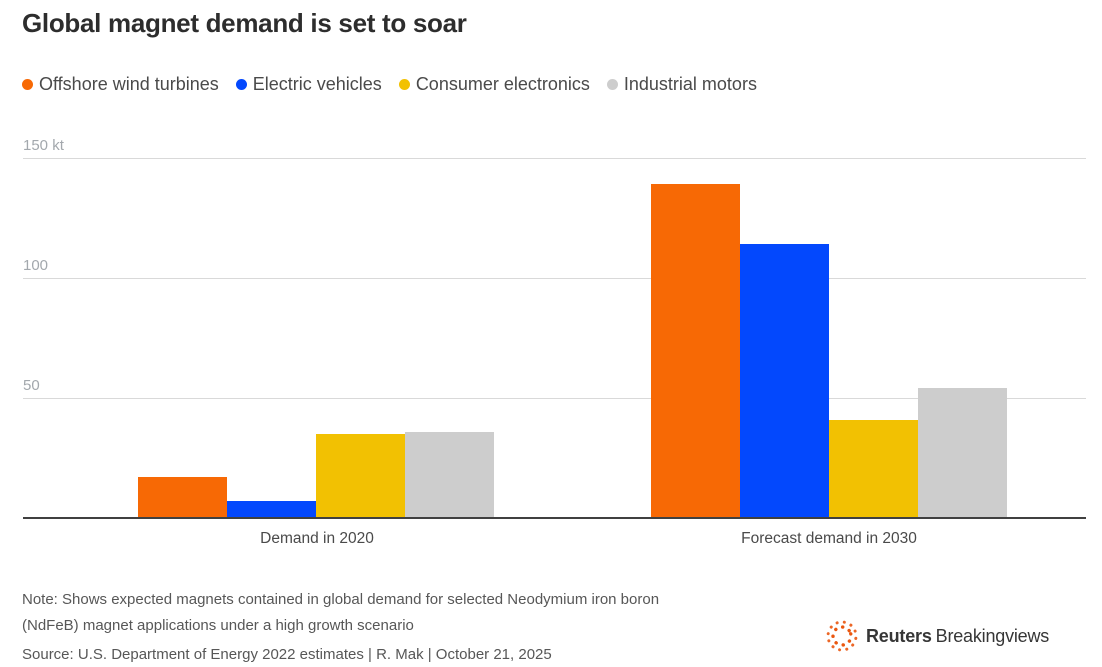 The height and width of the screenshot is (667, 1102). I want to click on legend-item-offshore-wind-turbines: Offshore wind turbines, so click(120, 84).